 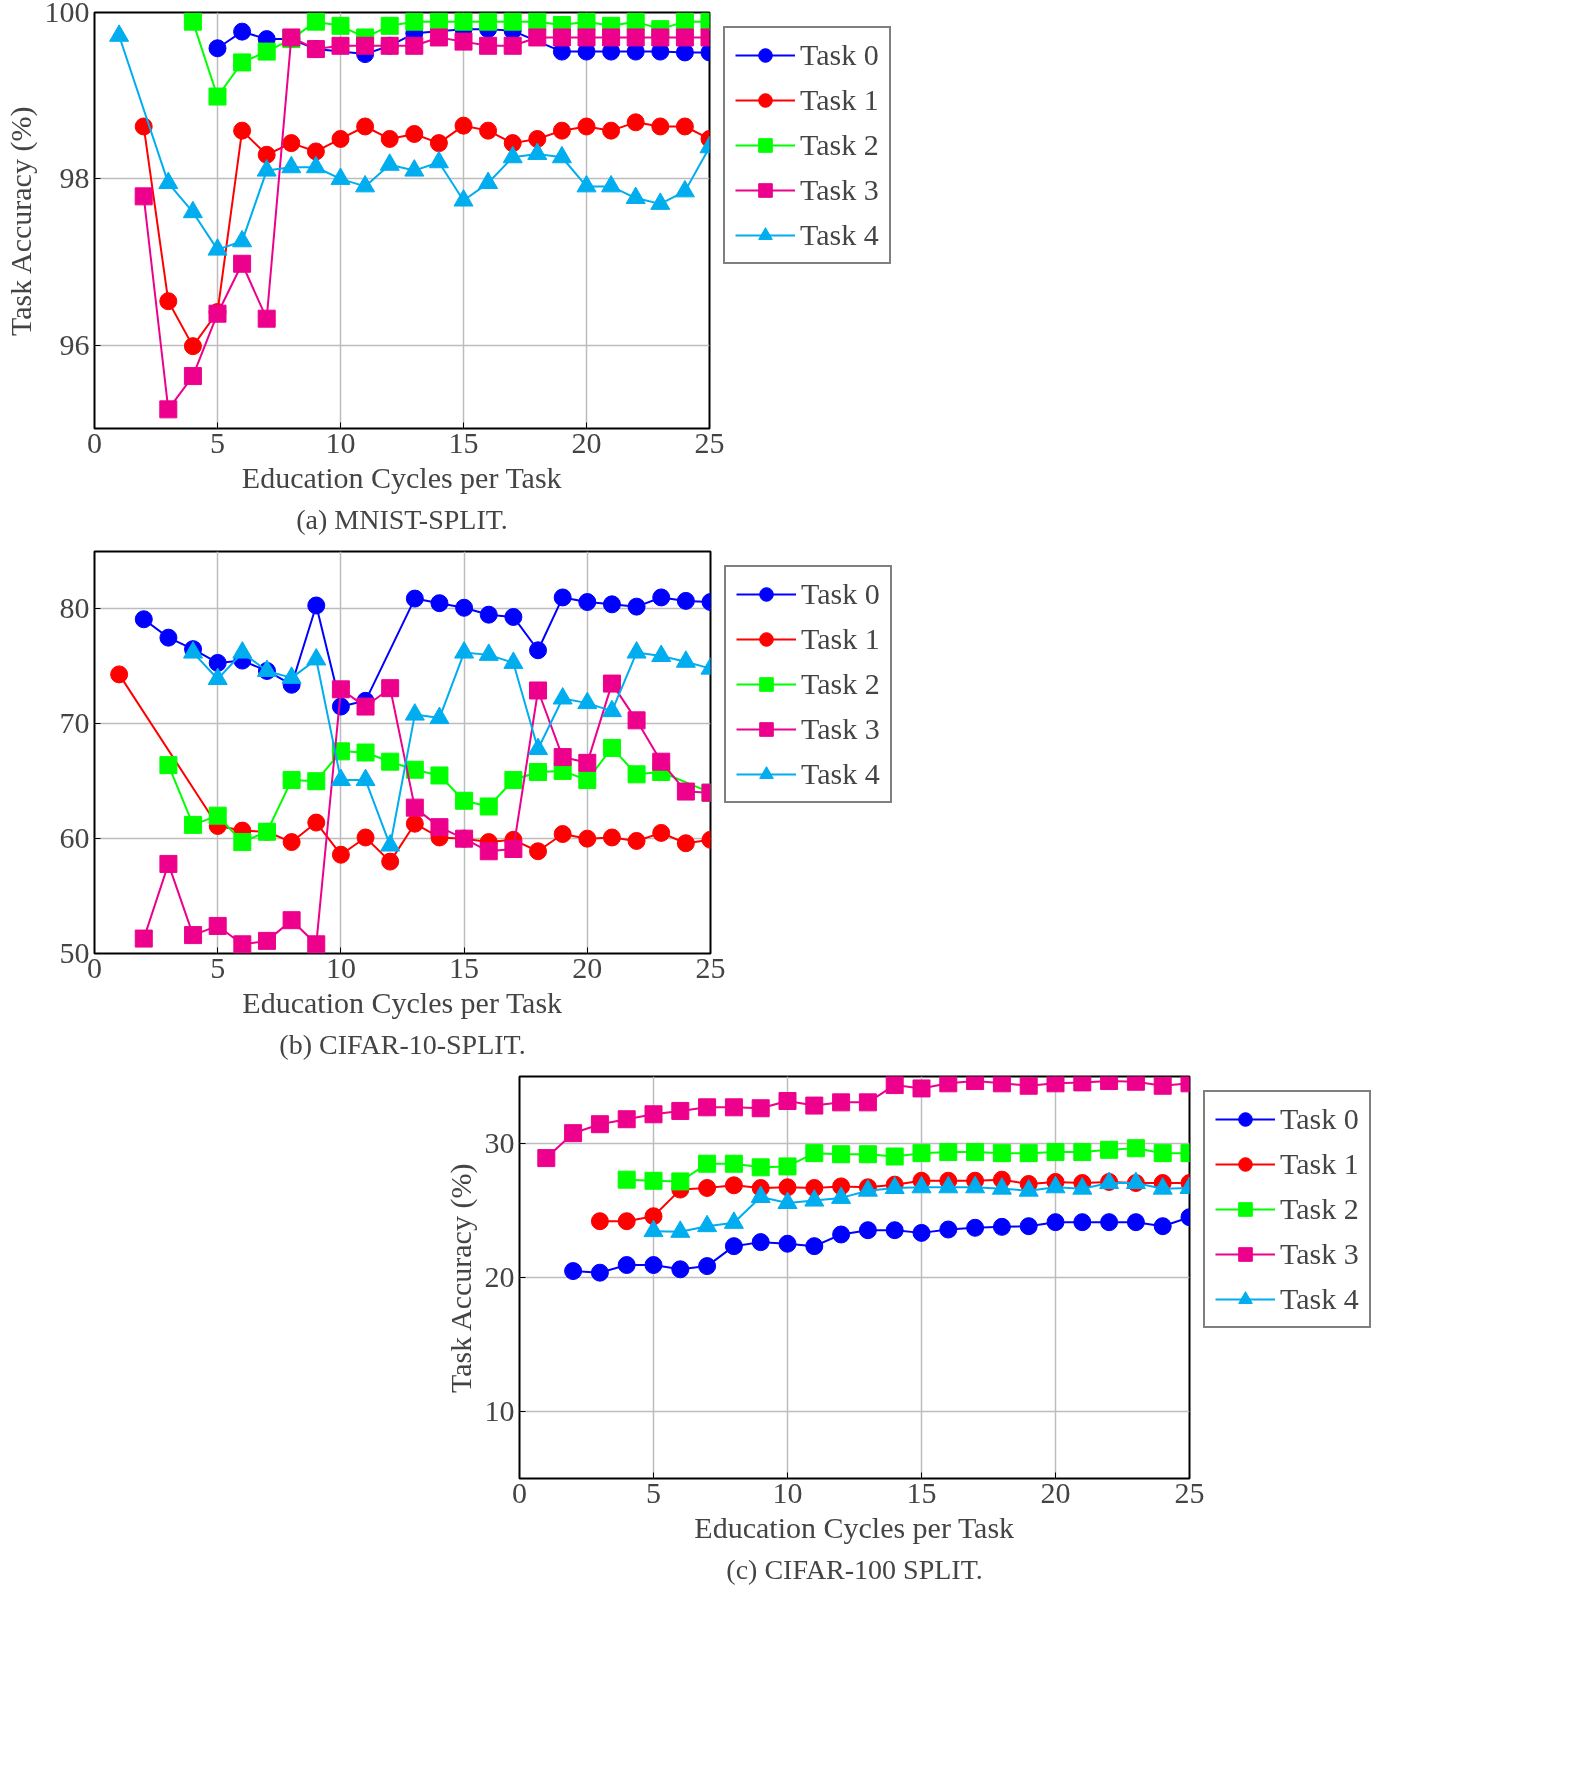 I want to click on y-tick-label: 30, so click(x=499, y=1142).